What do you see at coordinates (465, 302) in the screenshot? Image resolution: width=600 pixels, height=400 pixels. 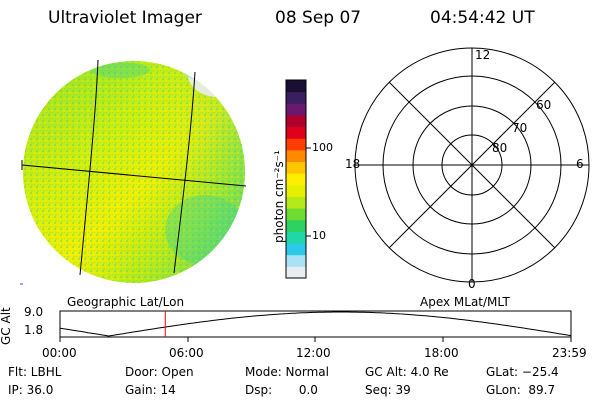 I see `apex-label: Apex MLat/MLT` at bounding box center [465, 302].